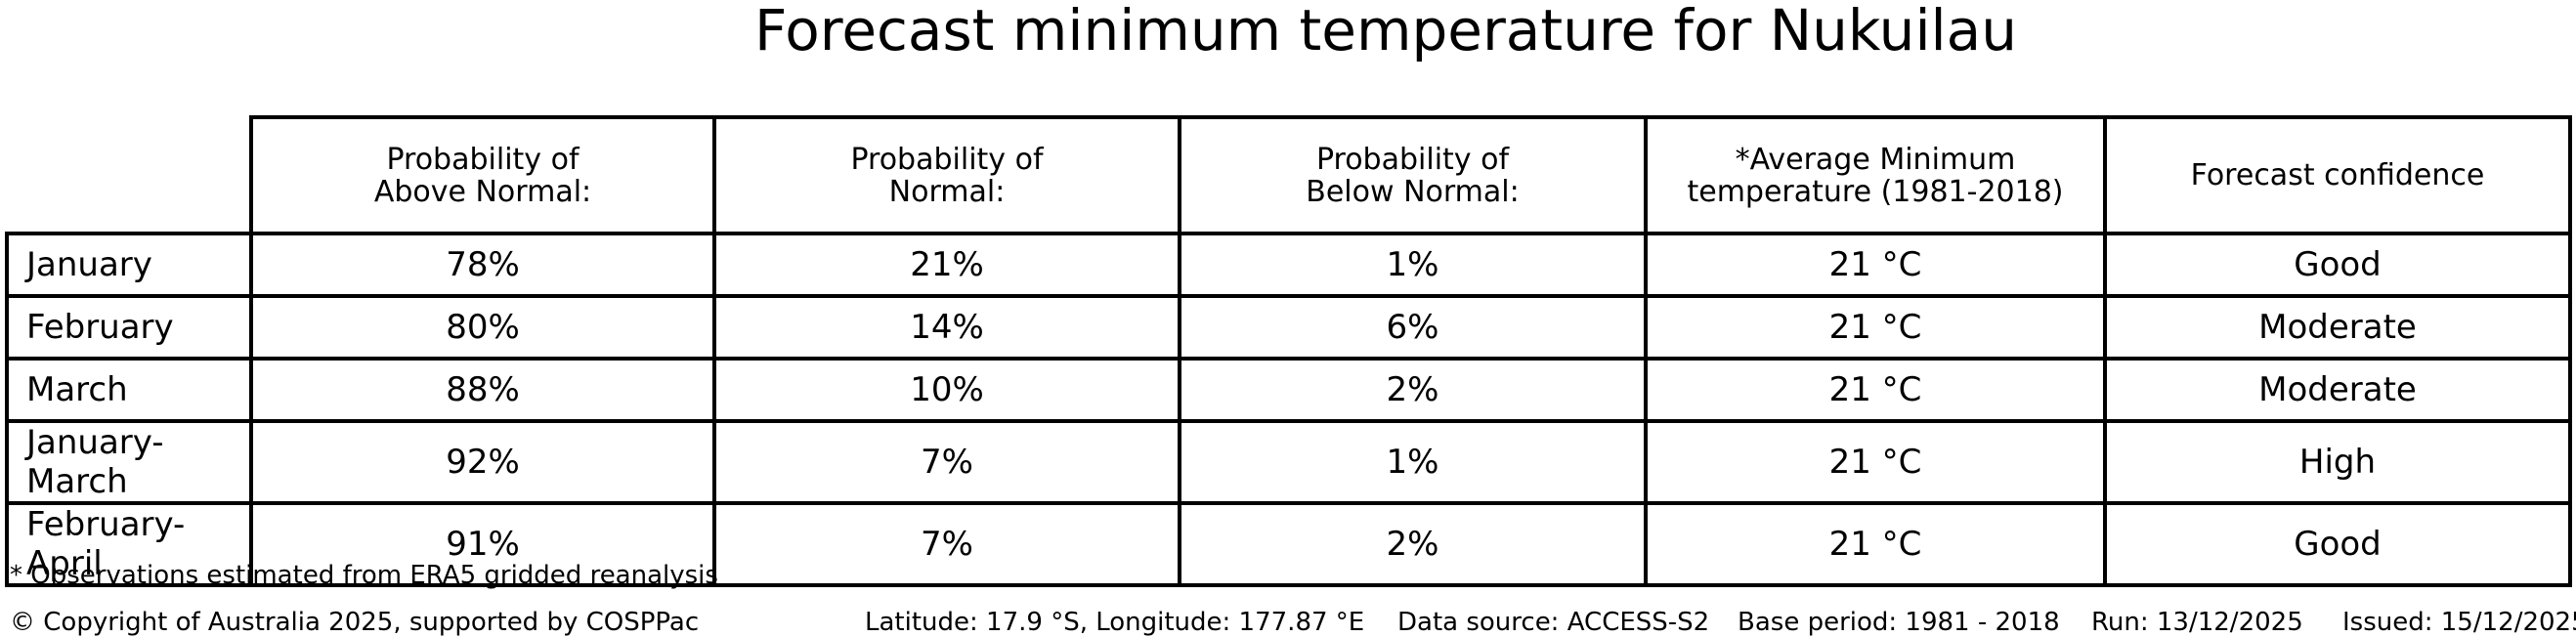  I want to click on period-label: March, so click(129, 390).